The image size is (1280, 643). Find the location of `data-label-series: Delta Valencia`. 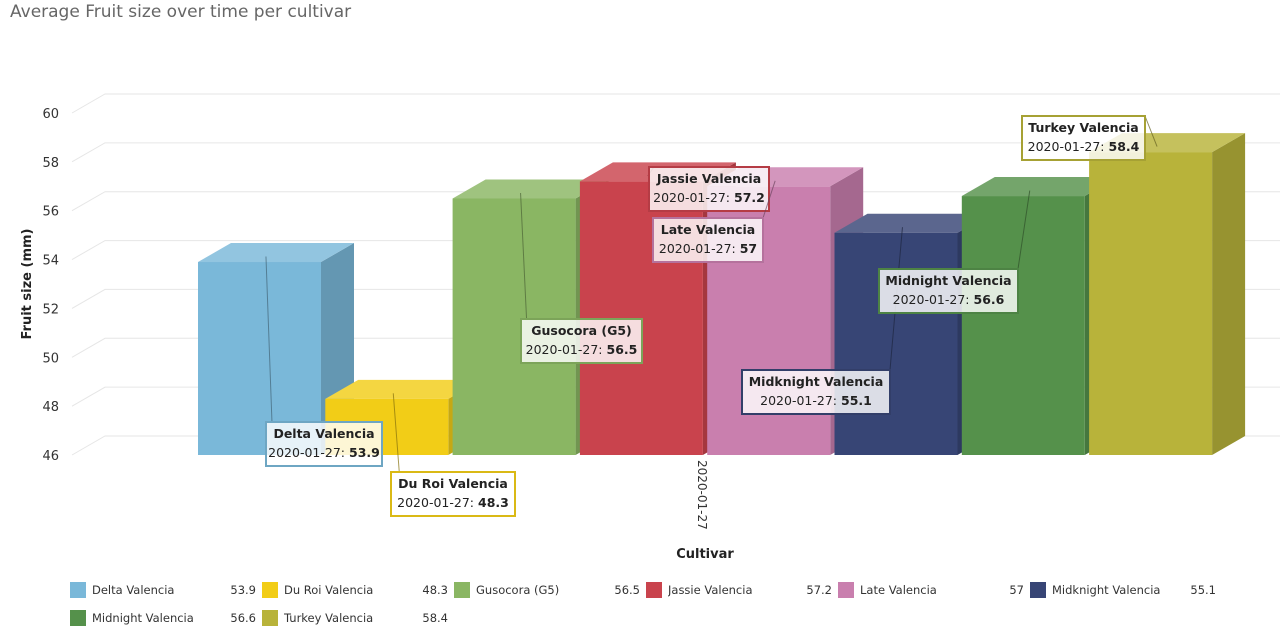

data-label-series: Delta Valencia is located at coordinates (323, 433).